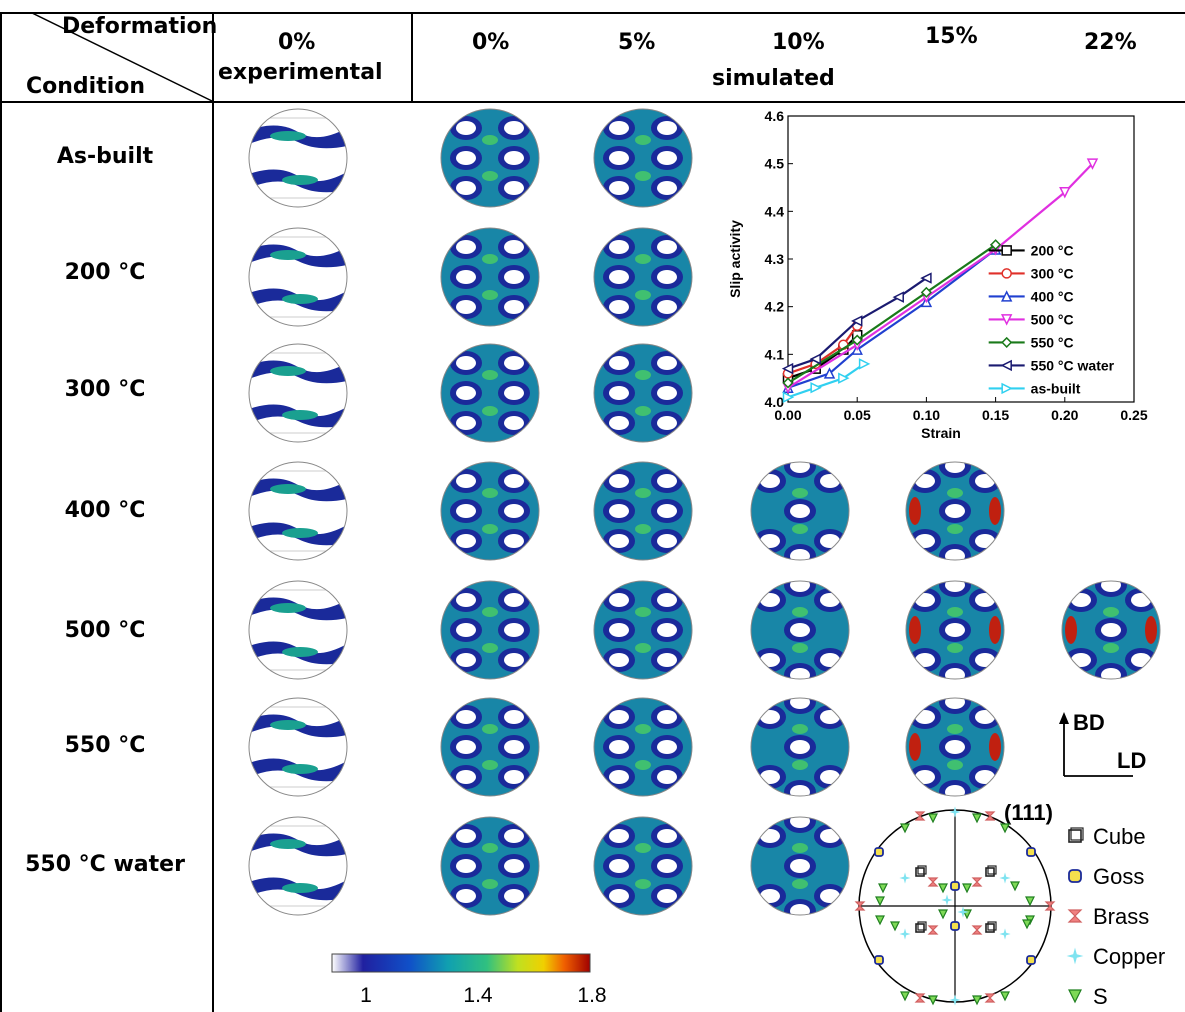  Describe the element at coordinates (121, 57) in the screenshot. I see `corner-diagonal` at that location.